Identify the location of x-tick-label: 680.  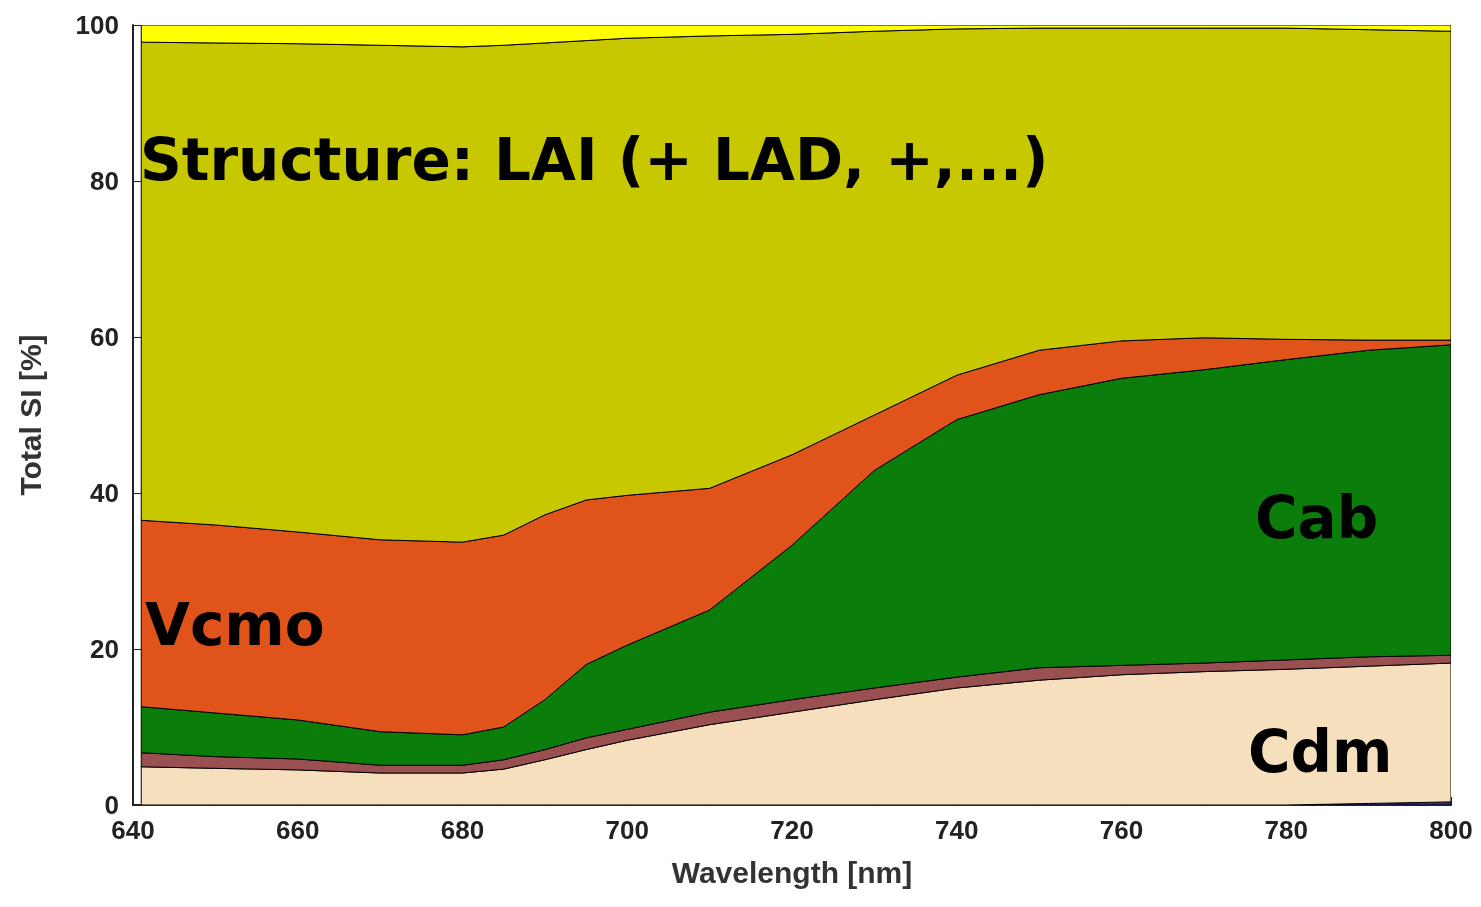
(462, 830).